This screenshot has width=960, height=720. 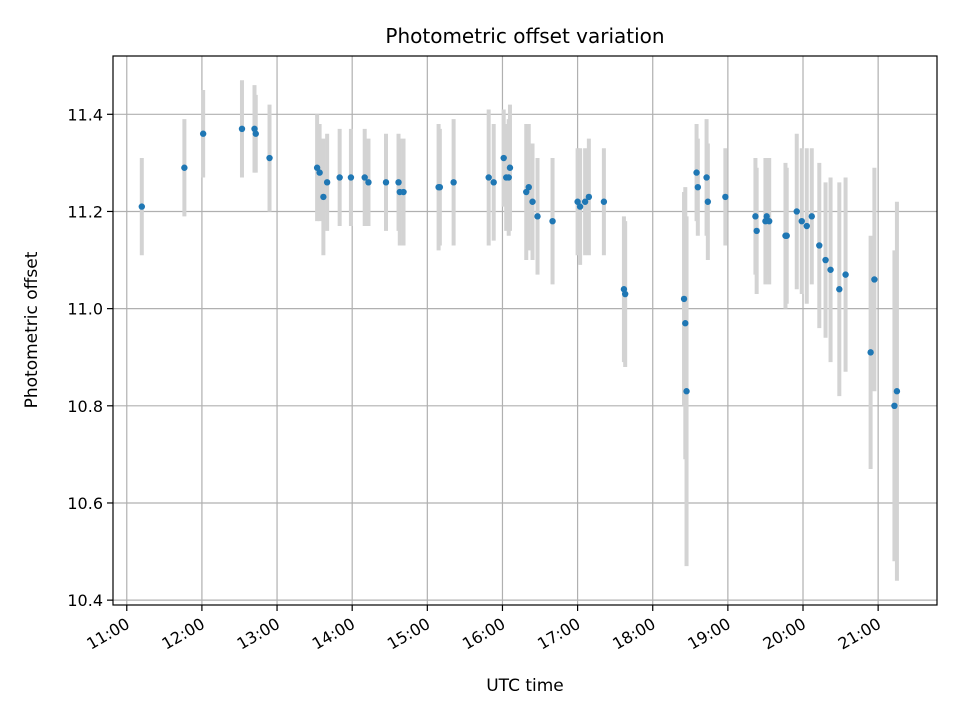 I want to click on x-tick-label: 21:00, so click(x=859, y=634).